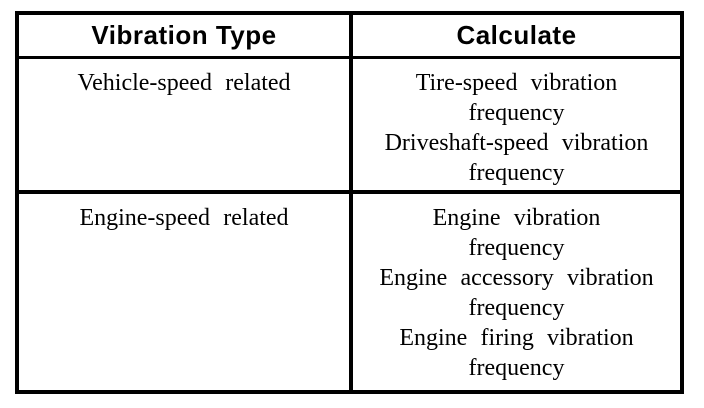  What do you see at coordinates (186, 37) in the screenshot?
I see `column-header-vibration-type: Vibration Type` at bounding box center [186, 37].